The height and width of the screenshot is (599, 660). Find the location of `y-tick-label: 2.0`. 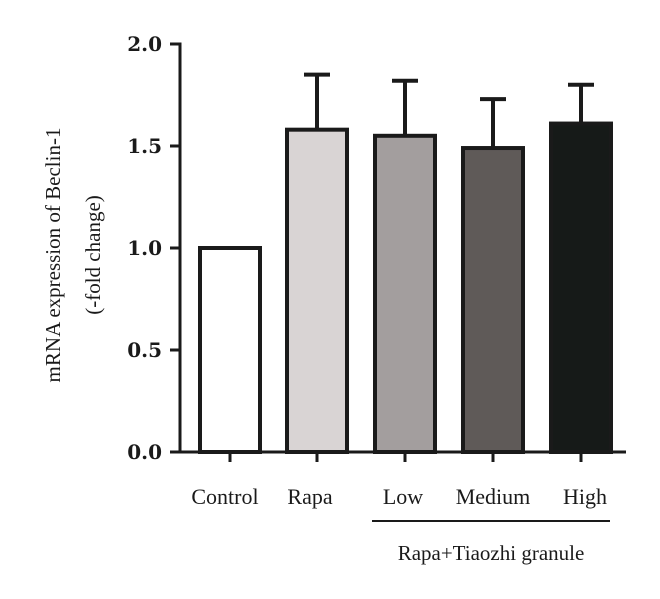

y-tick-label: 2.0 is located at coordinates (144, 44).